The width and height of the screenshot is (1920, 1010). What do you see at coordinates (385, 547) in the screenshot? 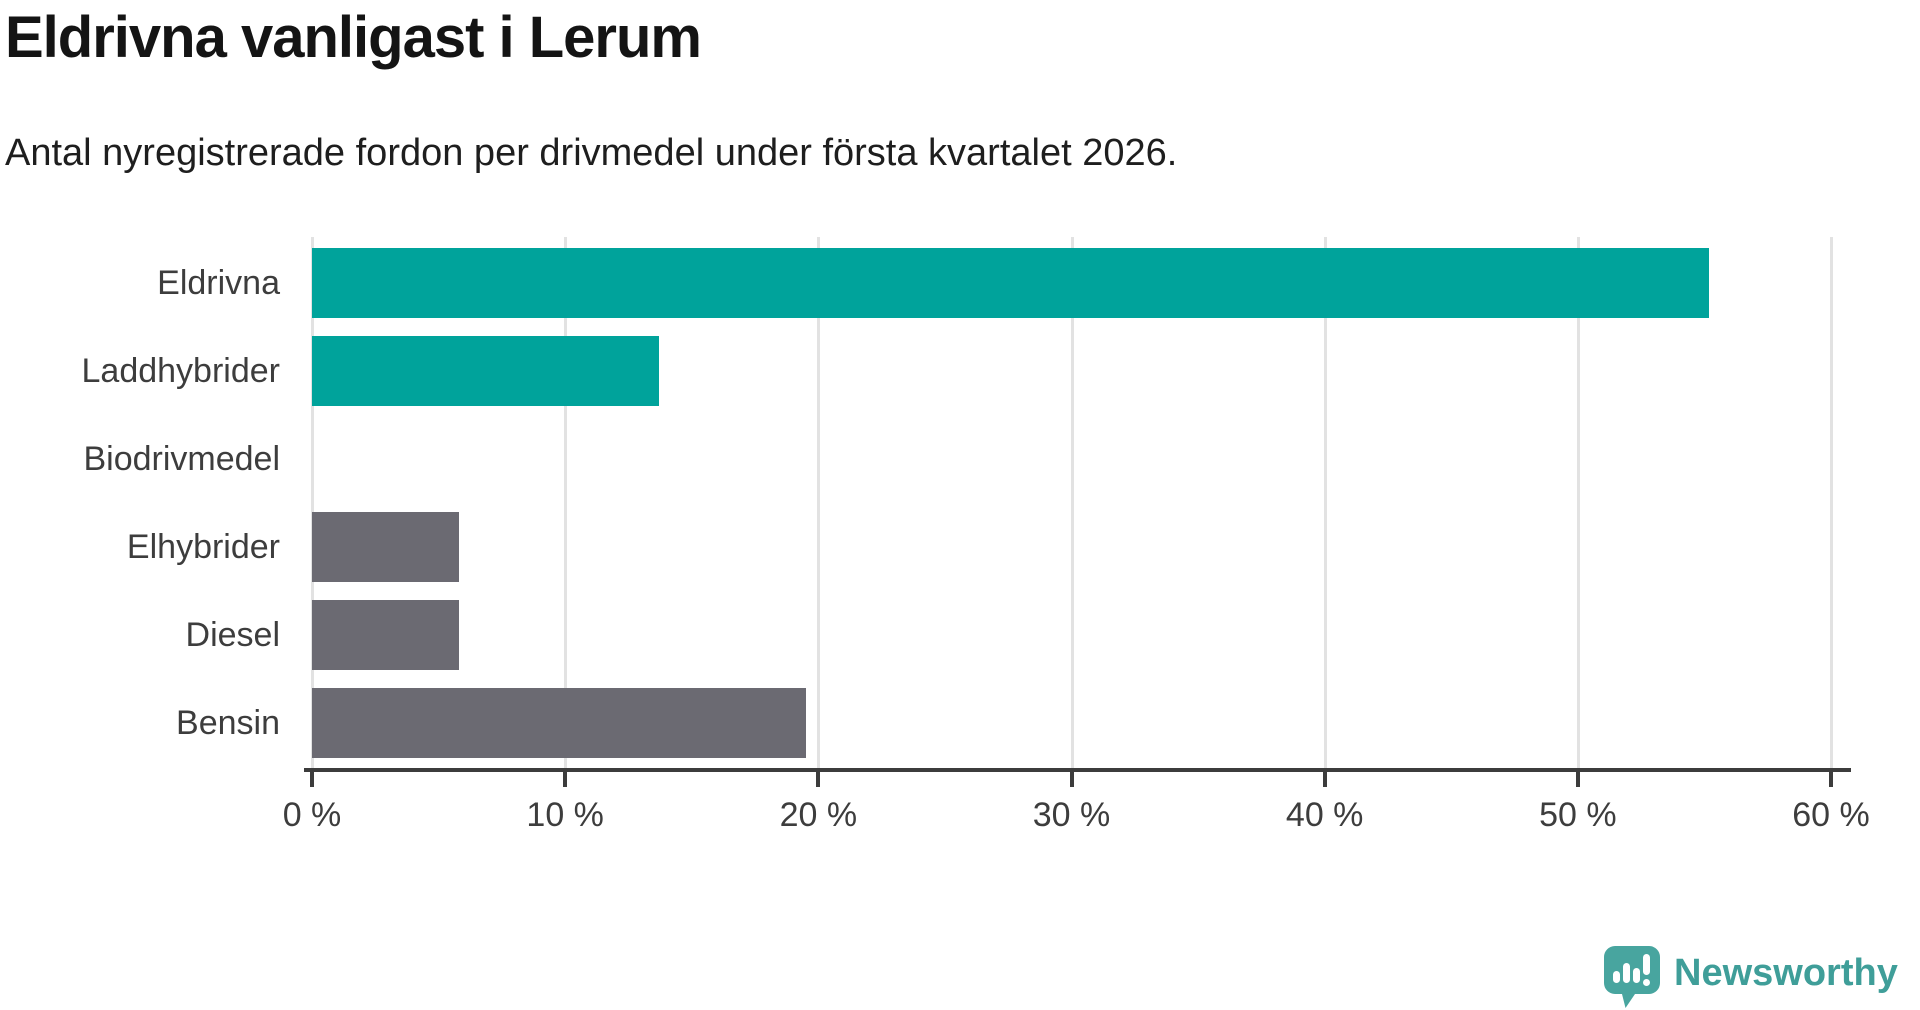
I see `bar-elhybrider` at bounding box center [385, 547].